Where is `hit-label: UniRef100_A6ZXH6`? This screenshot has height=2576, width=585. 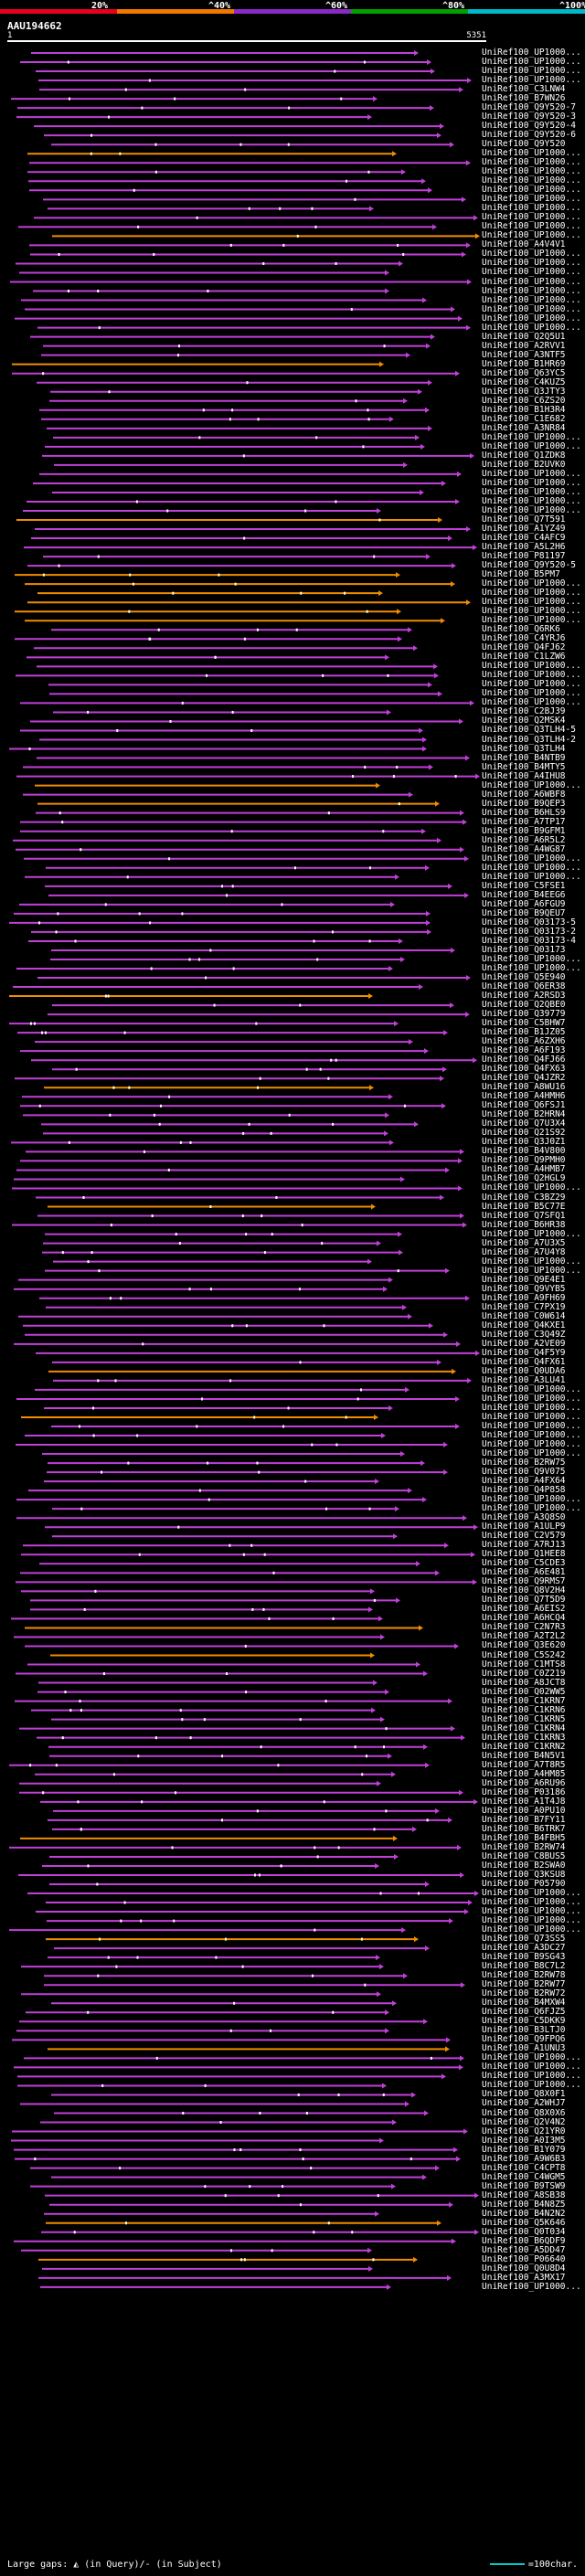
hit-label: UniRef100_A6ZXH6 is located at coordinates (524, 1041).